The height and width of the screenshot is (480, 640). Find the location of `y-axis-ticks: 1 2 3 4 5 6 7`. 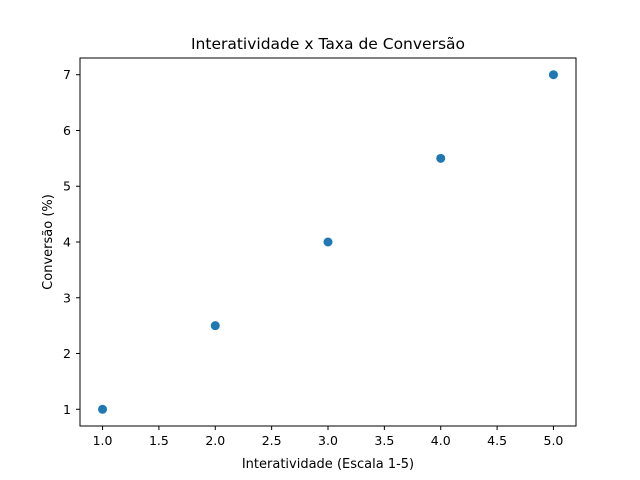

y-axis-ticks: 1 2 3 4 5 6 7 is located at coordinates (71, 242).